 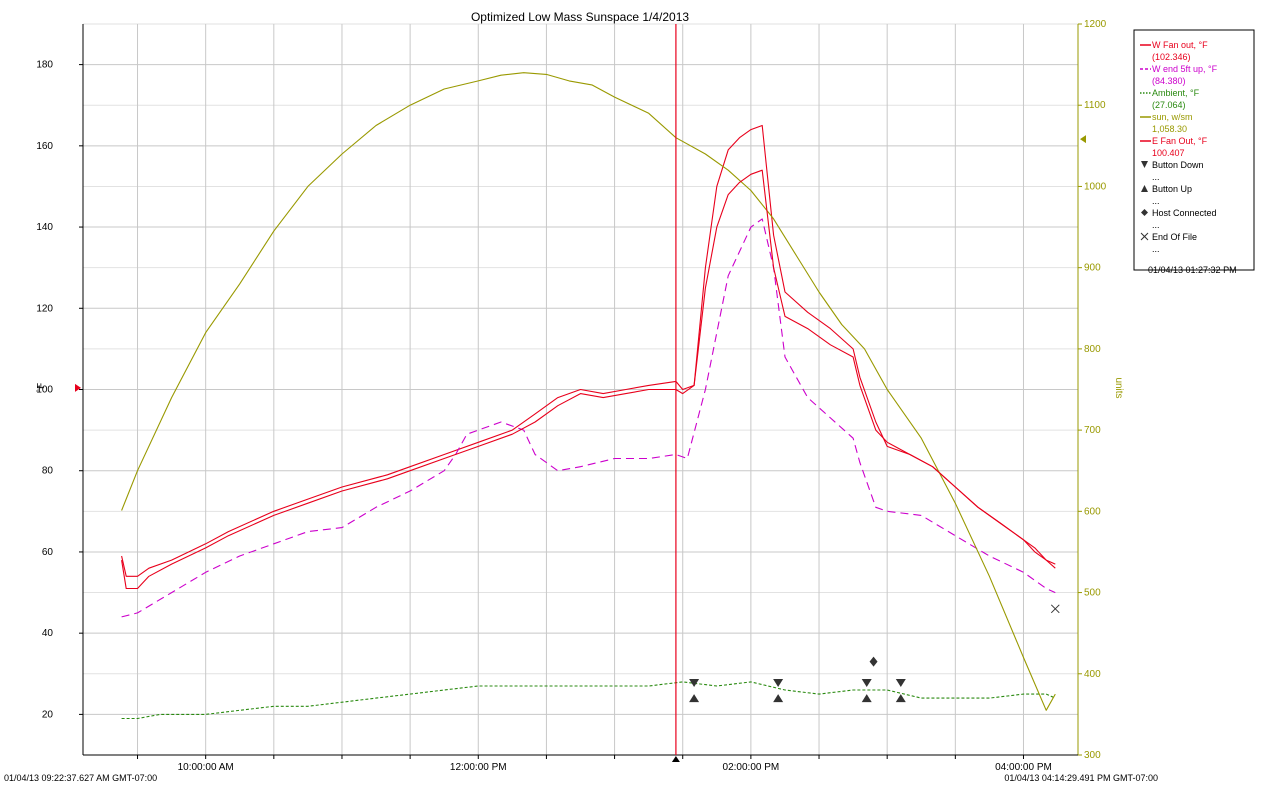 What do you see at coordinates (1092, 511) in the screenshot?
I see `y2-tick-label: 600` at bounding box center [1092, 511].